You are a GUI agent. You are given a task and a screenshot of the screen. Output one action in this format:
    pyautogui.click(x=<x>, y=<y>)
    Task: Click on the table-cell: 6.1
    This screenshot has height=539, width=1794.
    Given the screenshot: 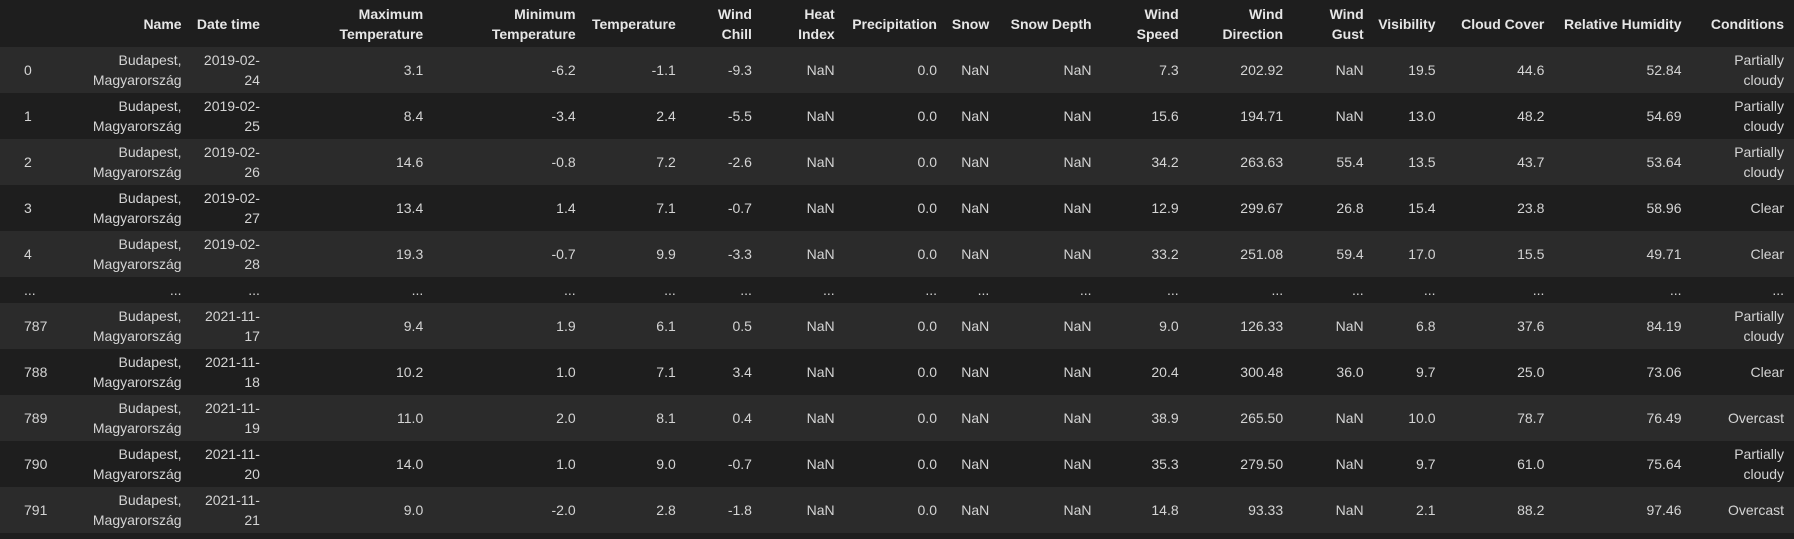 What is the action you would take?
    pyautogui.click(x=666, y=326)
    